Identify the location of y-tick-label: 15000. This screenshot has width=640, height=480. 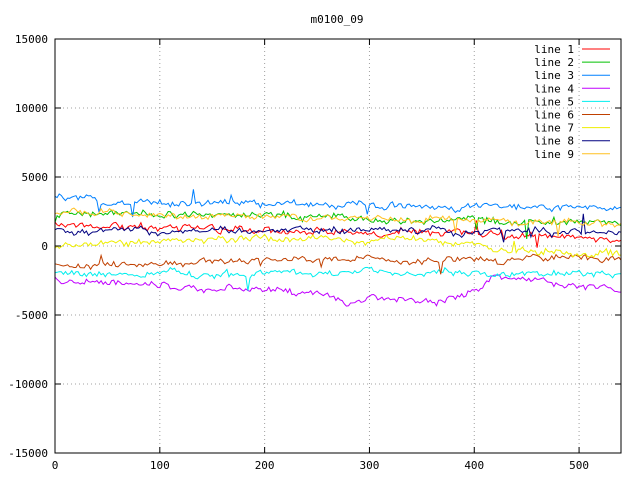
(31, 39).